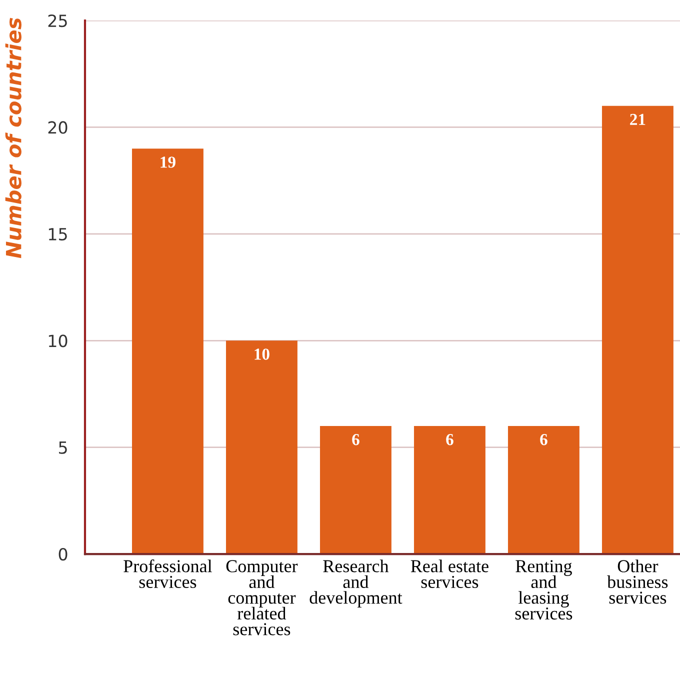 This screenshot has width=680, height=684. I want to click on x-tick-label: Professional services, so click(168, 573).